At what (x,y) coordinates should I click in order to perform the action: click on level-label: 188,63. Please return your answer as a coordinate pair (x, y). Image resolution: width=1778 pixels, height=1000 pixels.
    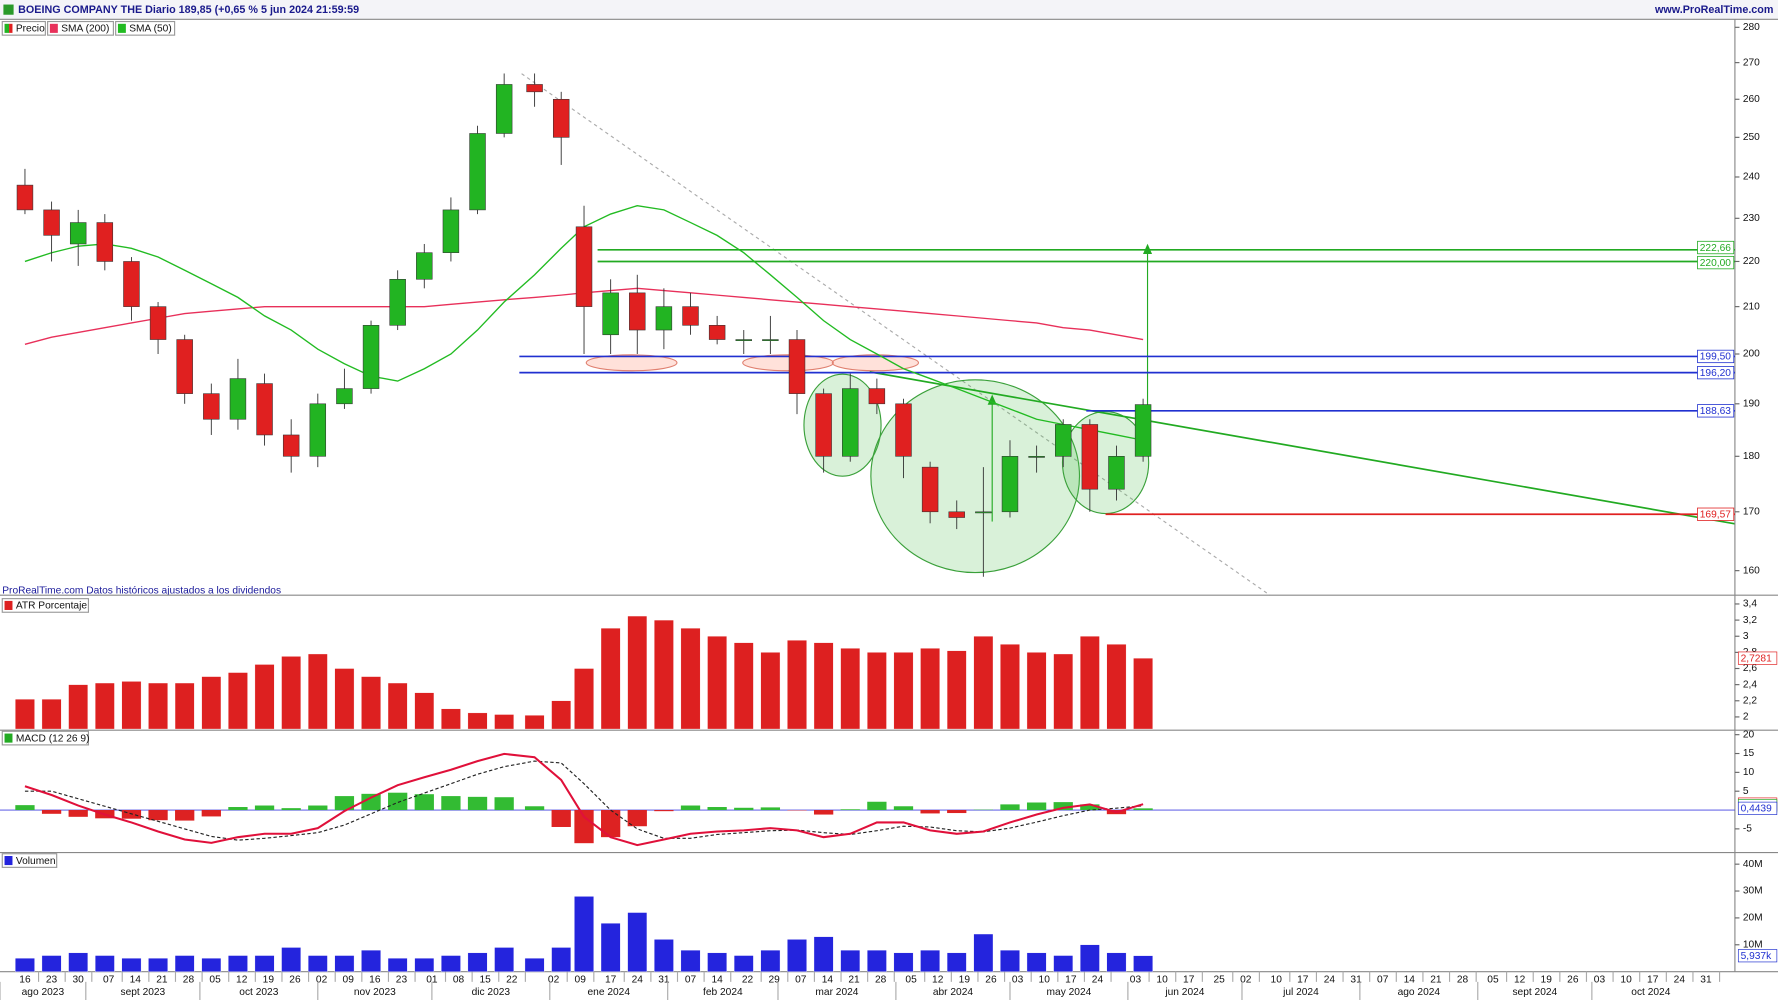
    Looking at the image, I should click on (1715, 411).